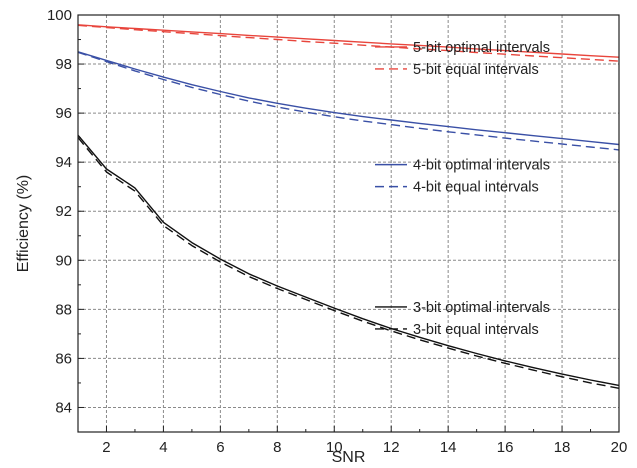  What do you see at coordinates (448, 447) in the screenshot?
I see `x-tick-label: 14` at bounding box center [448, 447].